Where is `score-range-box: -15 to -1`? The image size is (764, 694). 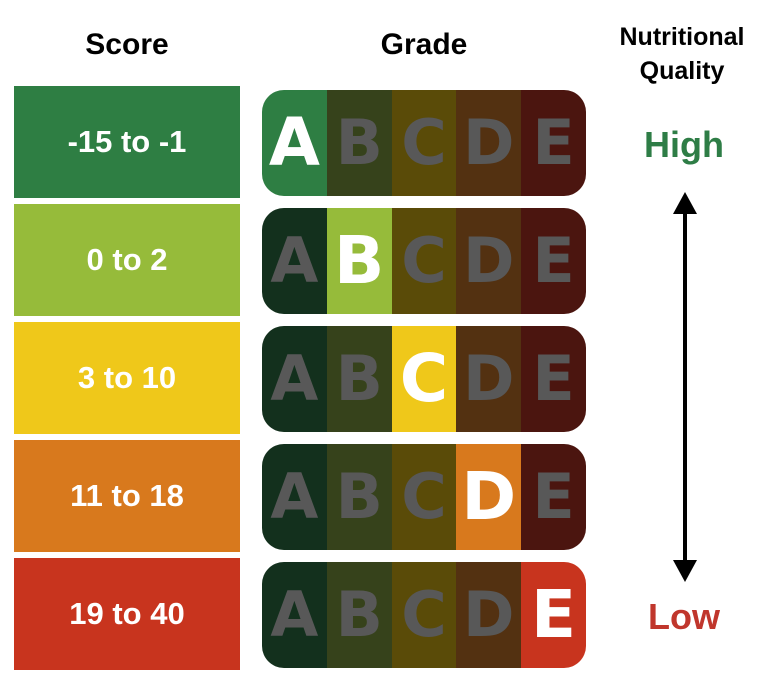
score-range-box: -15 to -1 is located at coordinates (127, 142).